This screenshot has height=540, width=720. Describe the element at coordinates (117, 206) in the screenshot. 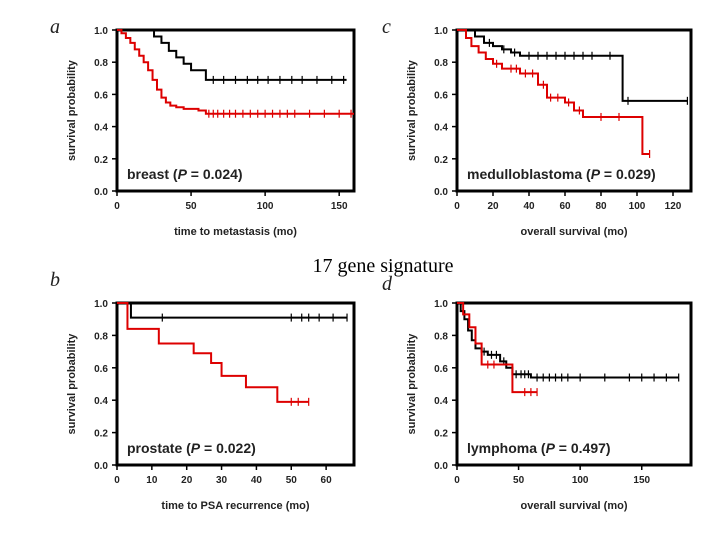

I see `x-tick-label-a: 0` at that location.